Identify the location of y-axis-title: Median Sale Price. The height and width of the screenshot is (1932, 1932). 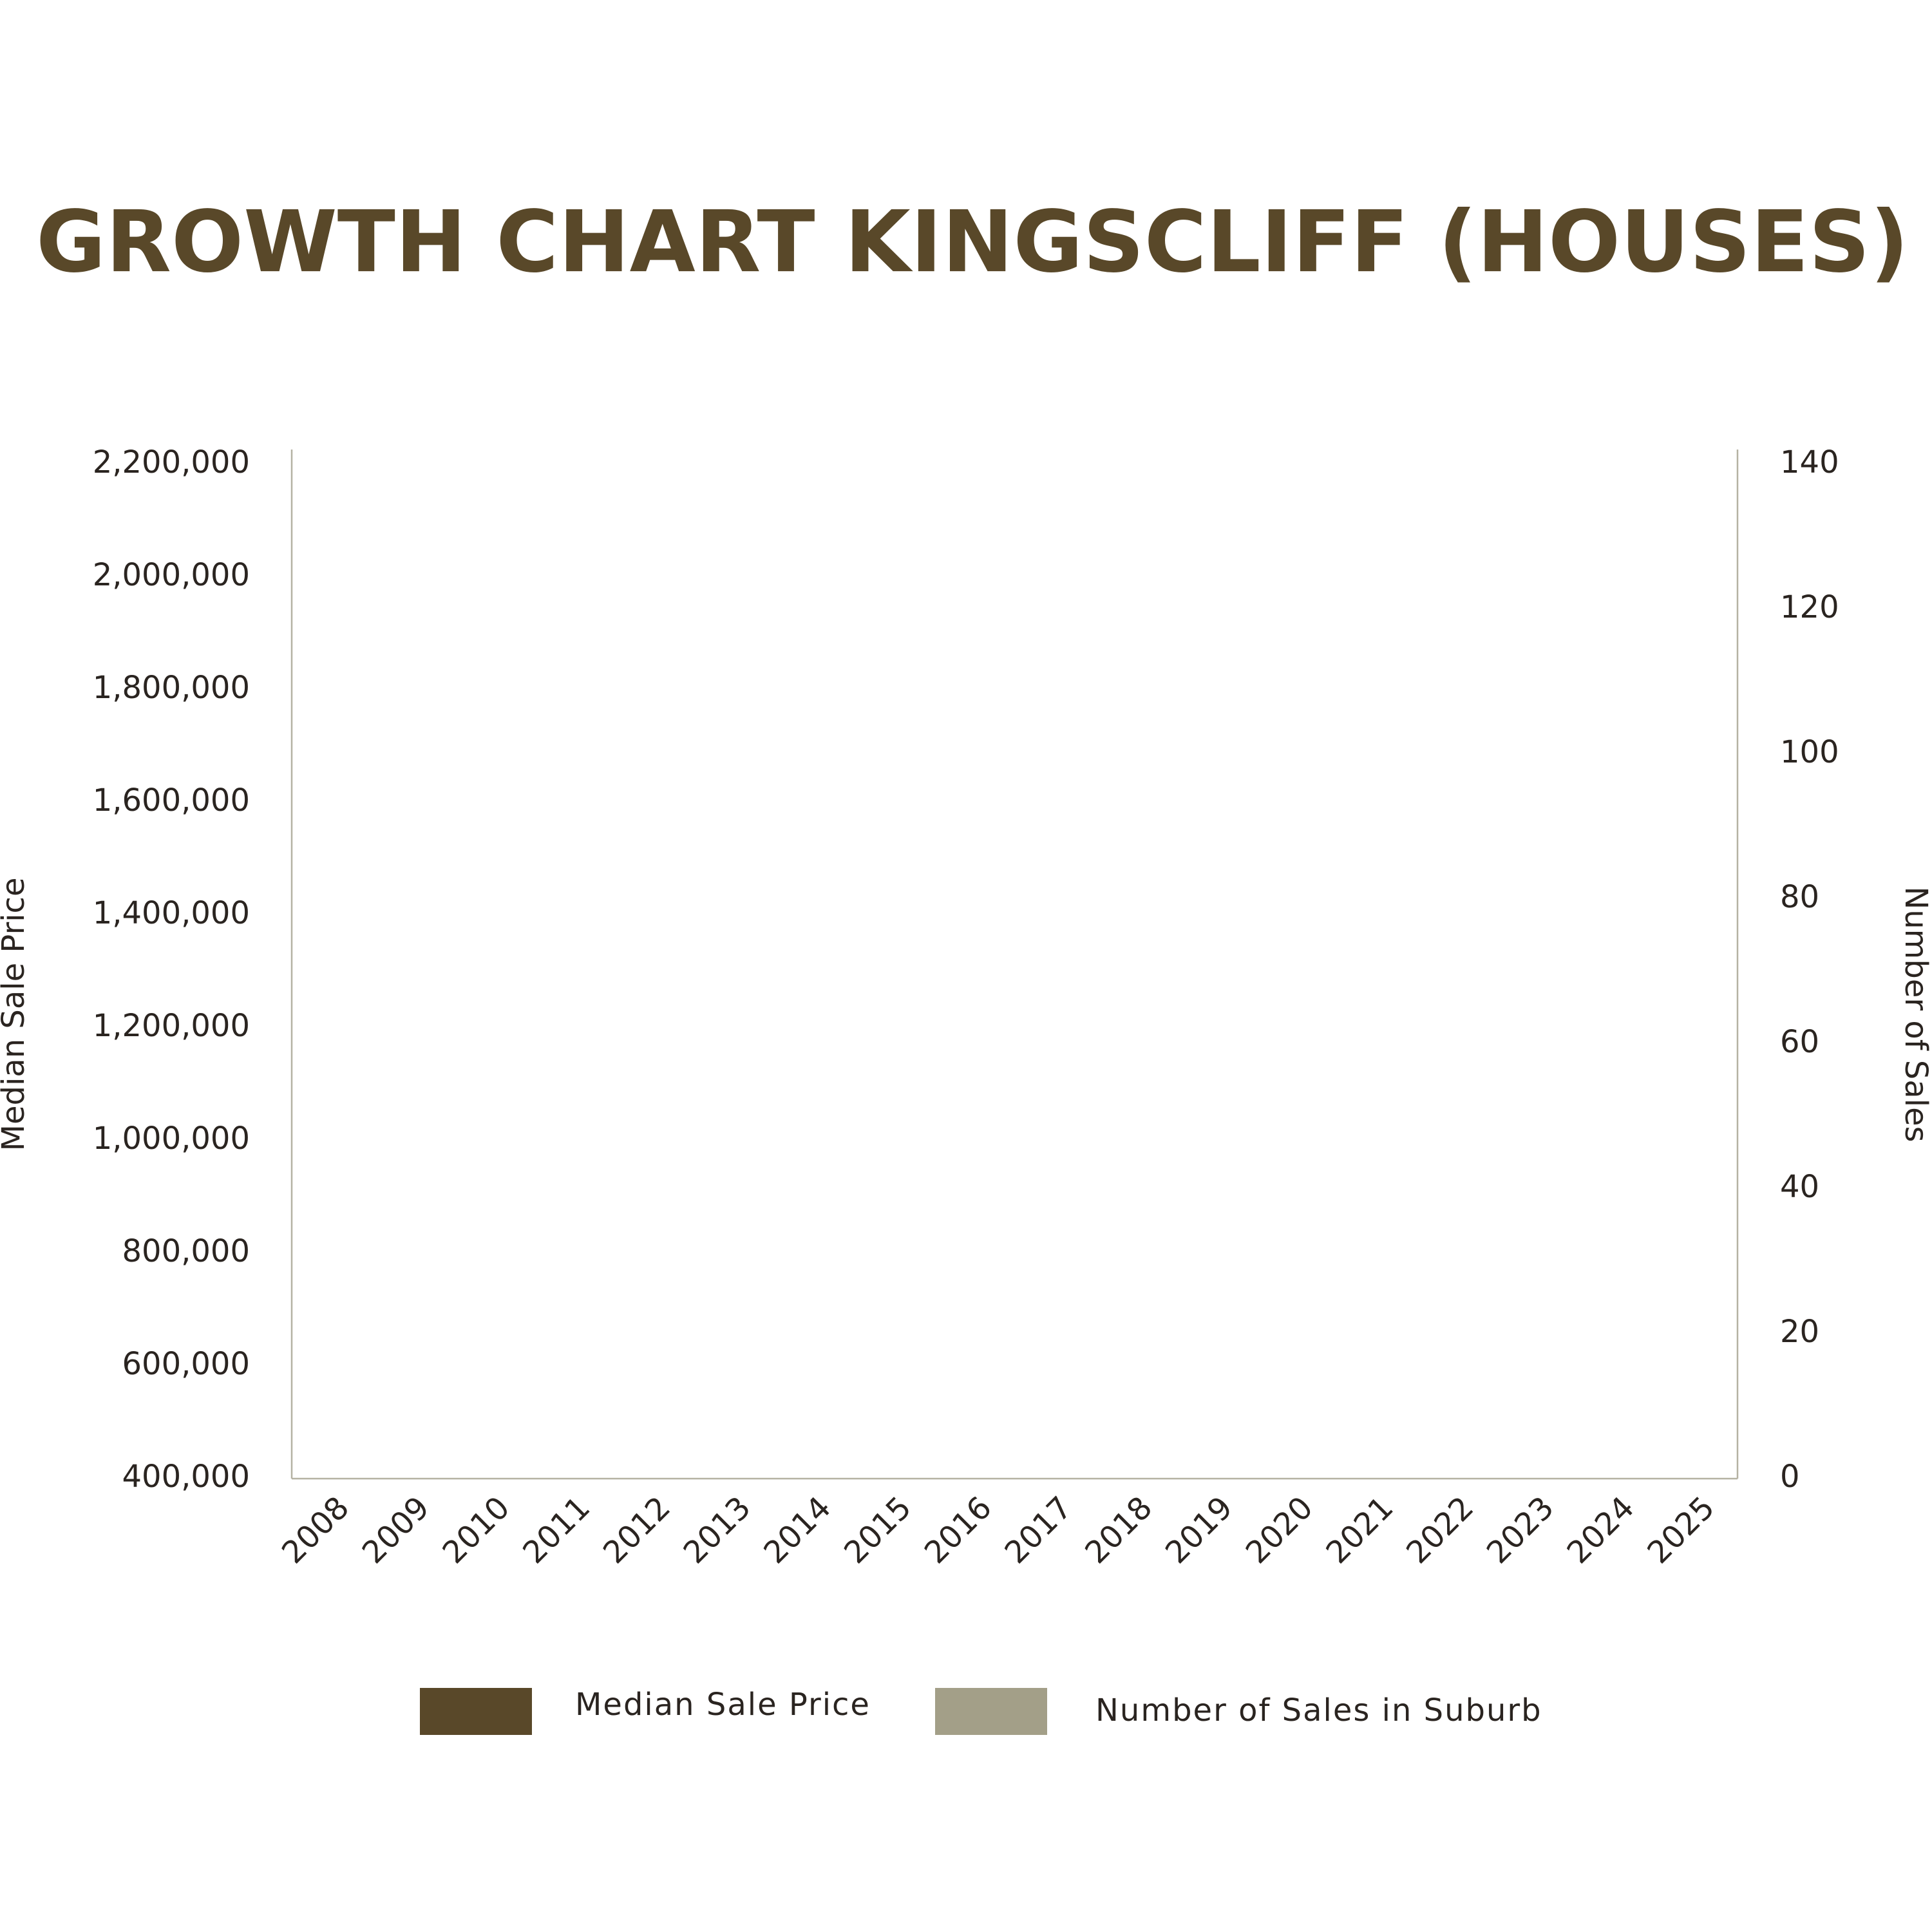
(16, 1014).